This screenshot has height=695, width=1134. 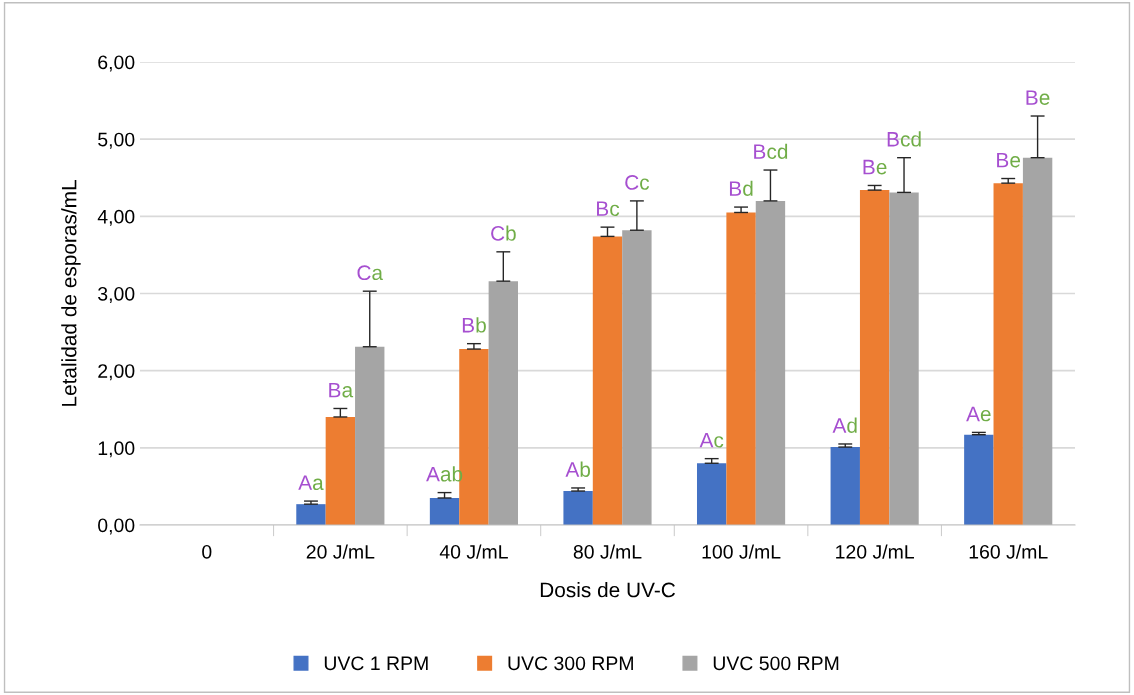 I want to click on data-label: Cb, so click(x=503, y=233).